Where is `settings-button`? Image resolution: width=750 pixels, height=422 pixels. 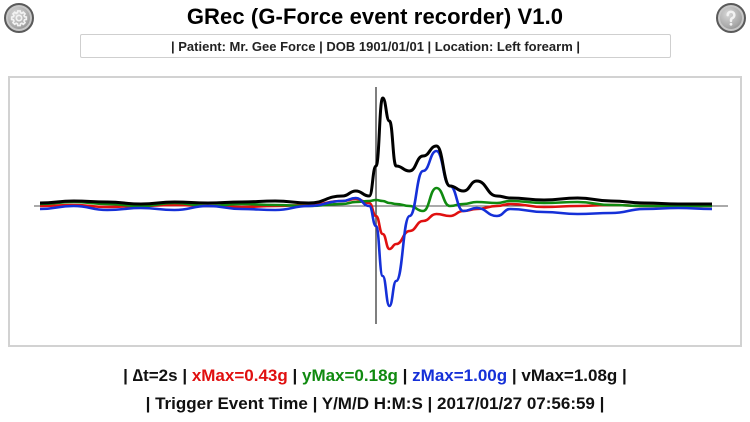
settings-button is located at coordinates (19, 18).